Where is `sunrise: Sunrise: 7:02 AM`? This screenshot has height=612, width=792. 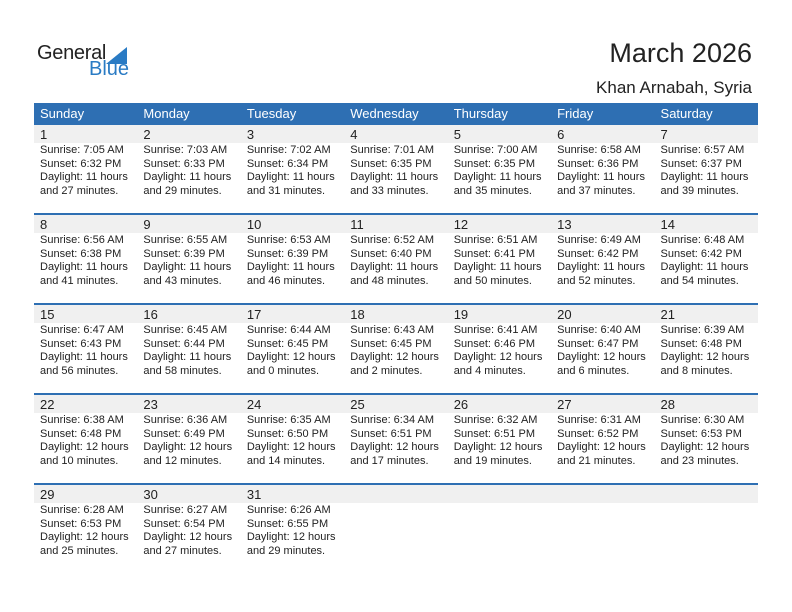 sunrise: Sunrise: 7:02 AM is located at coordinates (288, 150).